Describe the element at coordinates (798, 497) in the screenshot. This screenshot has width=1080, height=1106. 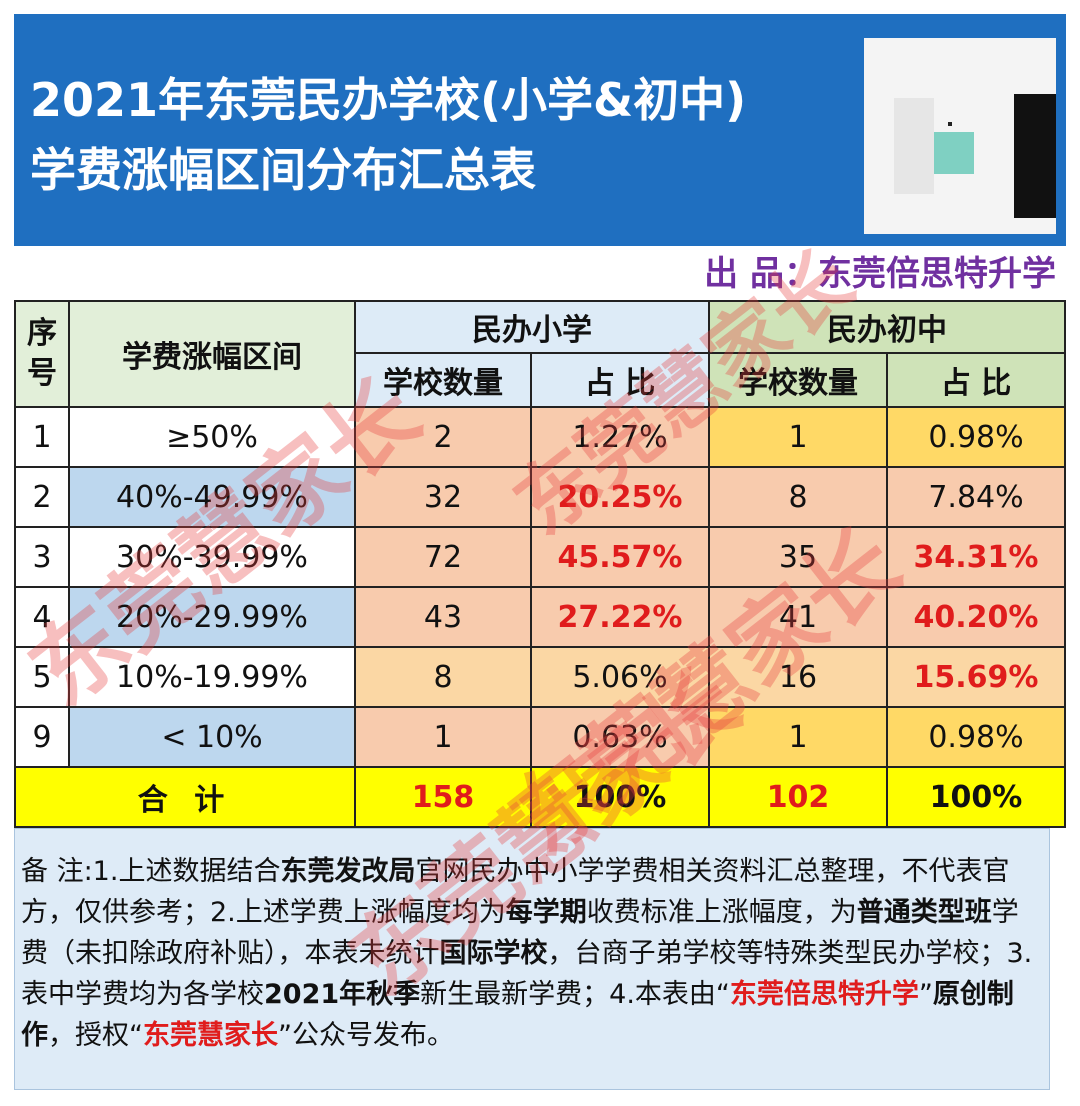
I see `cell-junior-count: 8` at that location.